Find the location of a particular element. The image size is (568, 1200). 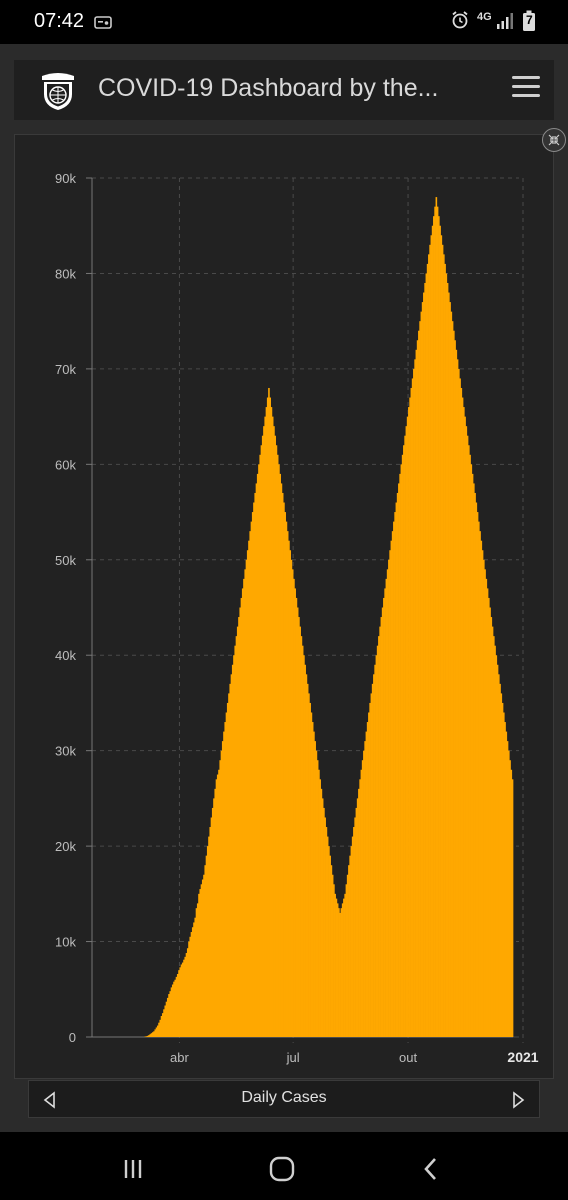

hamburger-menu-icon is located at coordinates (526, 87).